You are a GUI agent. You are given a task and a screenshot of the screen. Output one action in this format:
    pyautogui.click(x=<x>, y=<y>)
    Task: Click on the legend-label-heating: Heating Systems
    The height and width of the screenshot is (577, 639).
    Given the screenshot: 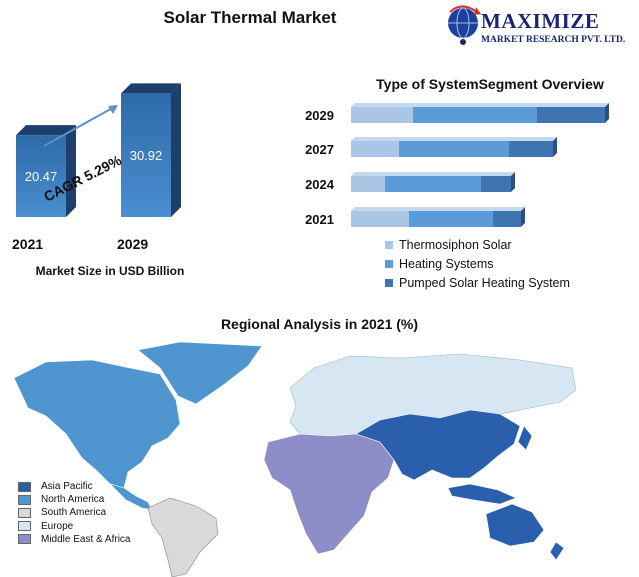 What is the action you would take?
    pyautogui.click(x=446, y=263)
    